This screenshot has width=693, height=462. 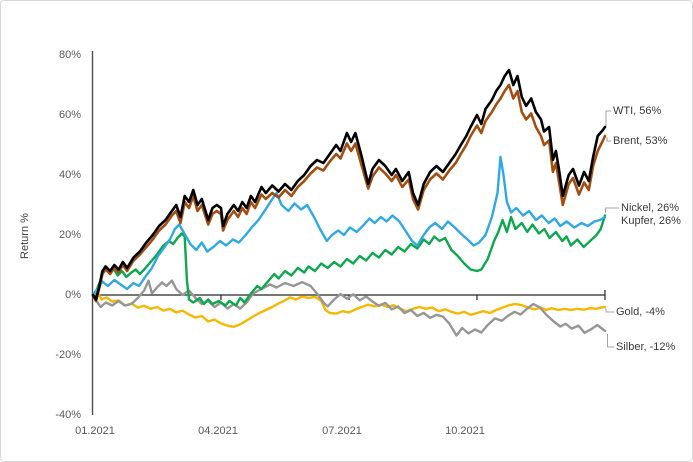 I want to click on leader-line-silber, so click(x=610, y=341).